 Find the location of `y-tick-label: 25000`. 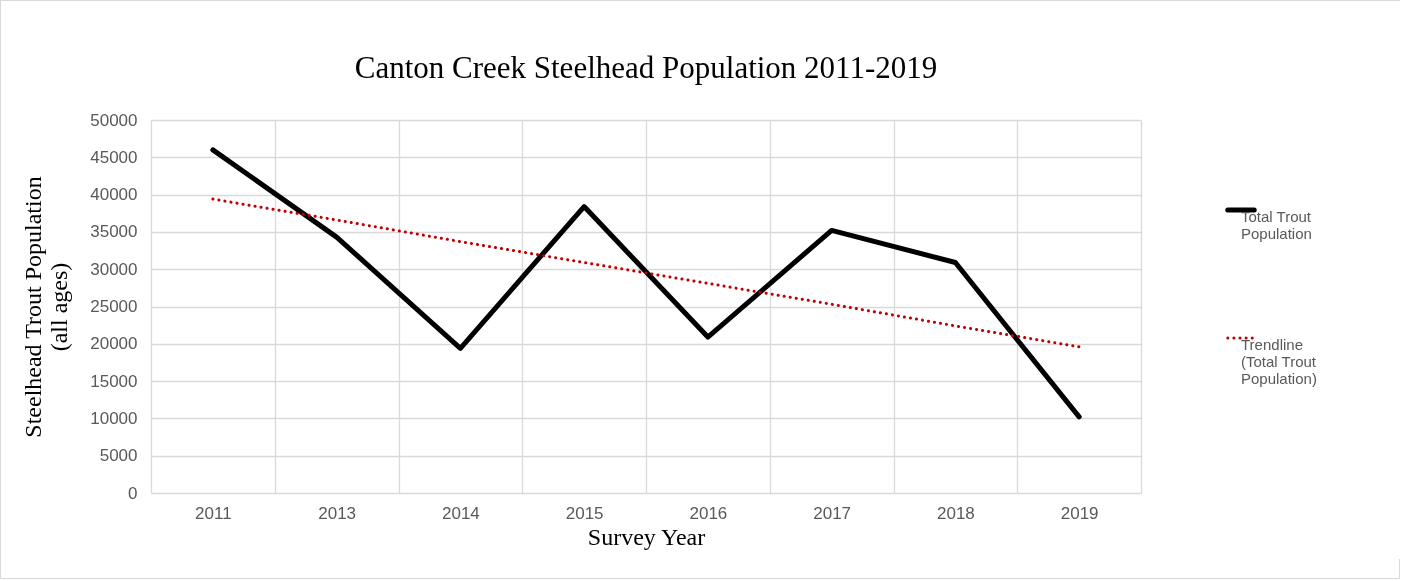

y-tick-label: 25000 is located at coordinates (114, 306).